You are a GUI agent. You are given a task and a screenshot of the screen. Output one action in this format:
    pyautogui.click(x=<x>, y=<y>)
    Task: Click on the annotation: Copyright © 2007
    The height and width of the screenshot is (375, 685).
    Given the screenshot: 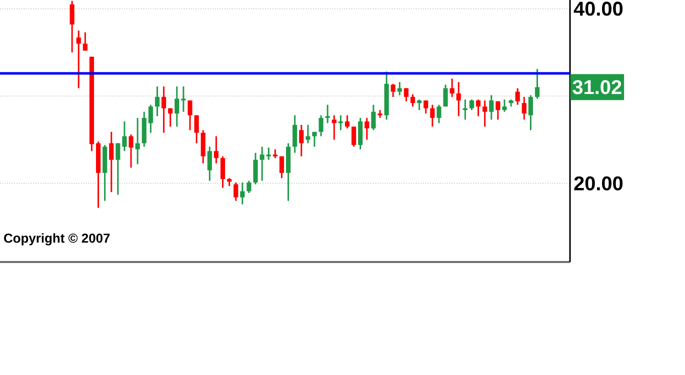 What is the action you would take?
    pyautogui.click(x=57, y=239)
    